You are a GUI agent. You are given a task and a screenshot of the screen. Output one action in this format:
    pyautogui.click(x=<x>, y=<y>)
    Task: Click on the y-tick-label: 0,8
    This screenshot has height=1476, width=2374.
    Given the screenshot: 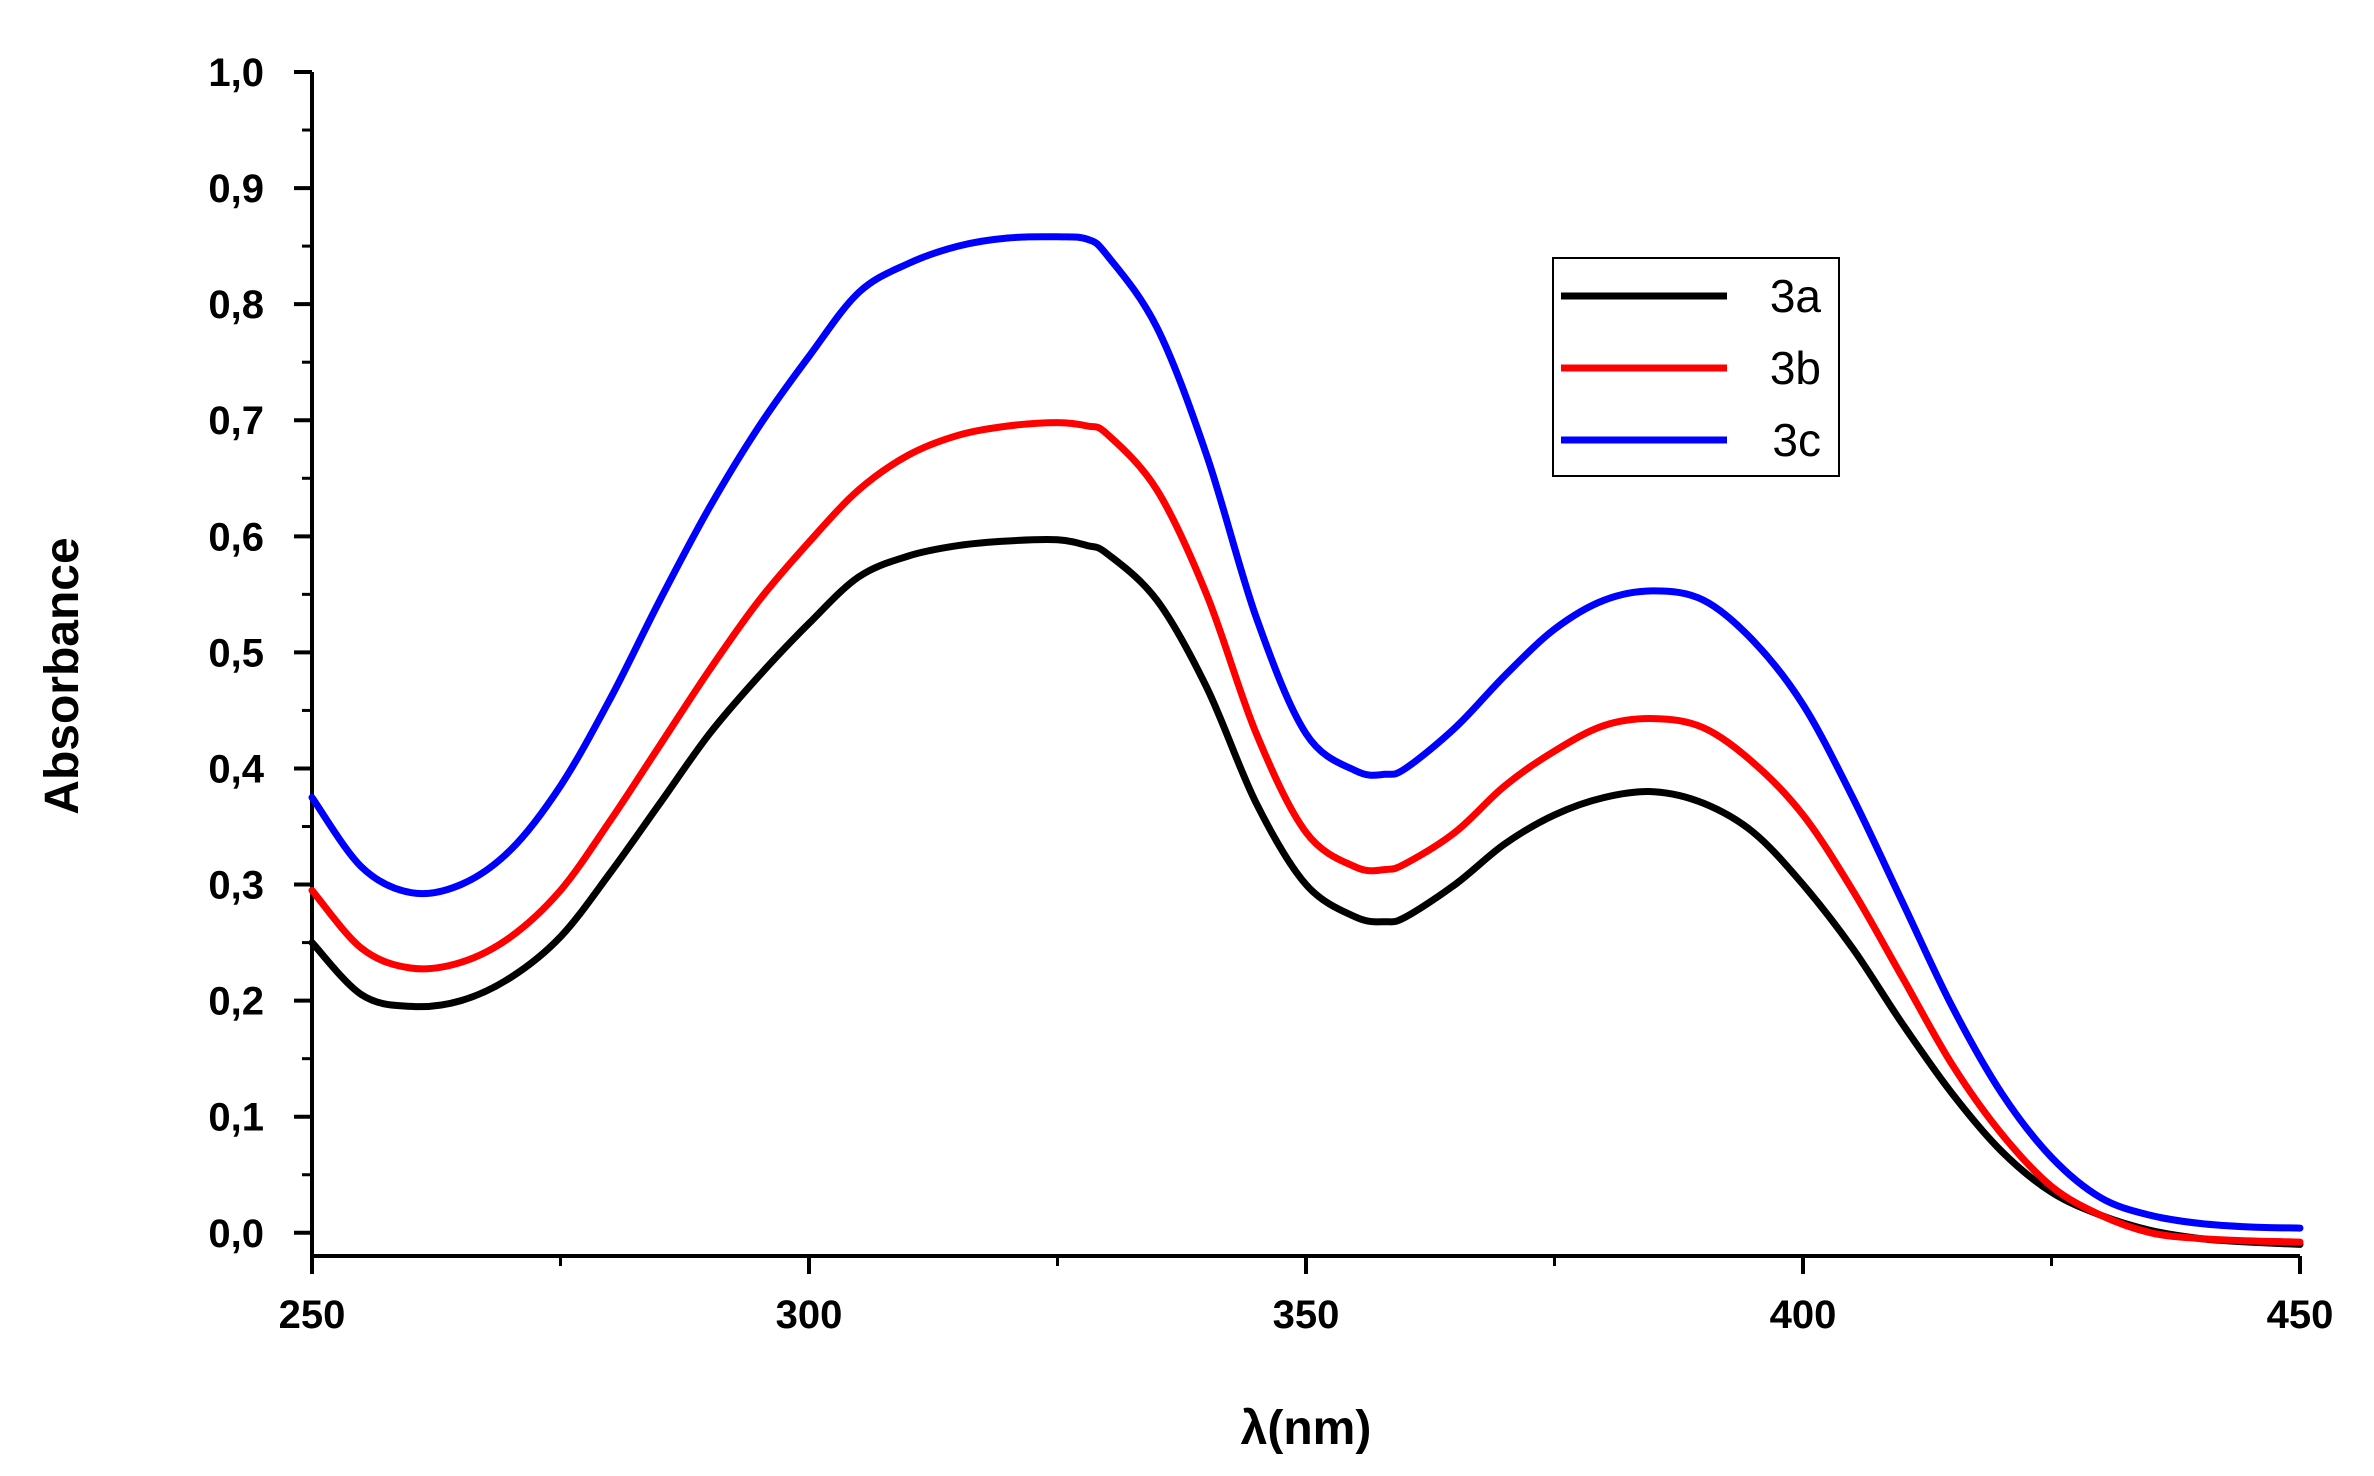 What is the action you would take?
    pyautogui.click(x=236, y=305)
    